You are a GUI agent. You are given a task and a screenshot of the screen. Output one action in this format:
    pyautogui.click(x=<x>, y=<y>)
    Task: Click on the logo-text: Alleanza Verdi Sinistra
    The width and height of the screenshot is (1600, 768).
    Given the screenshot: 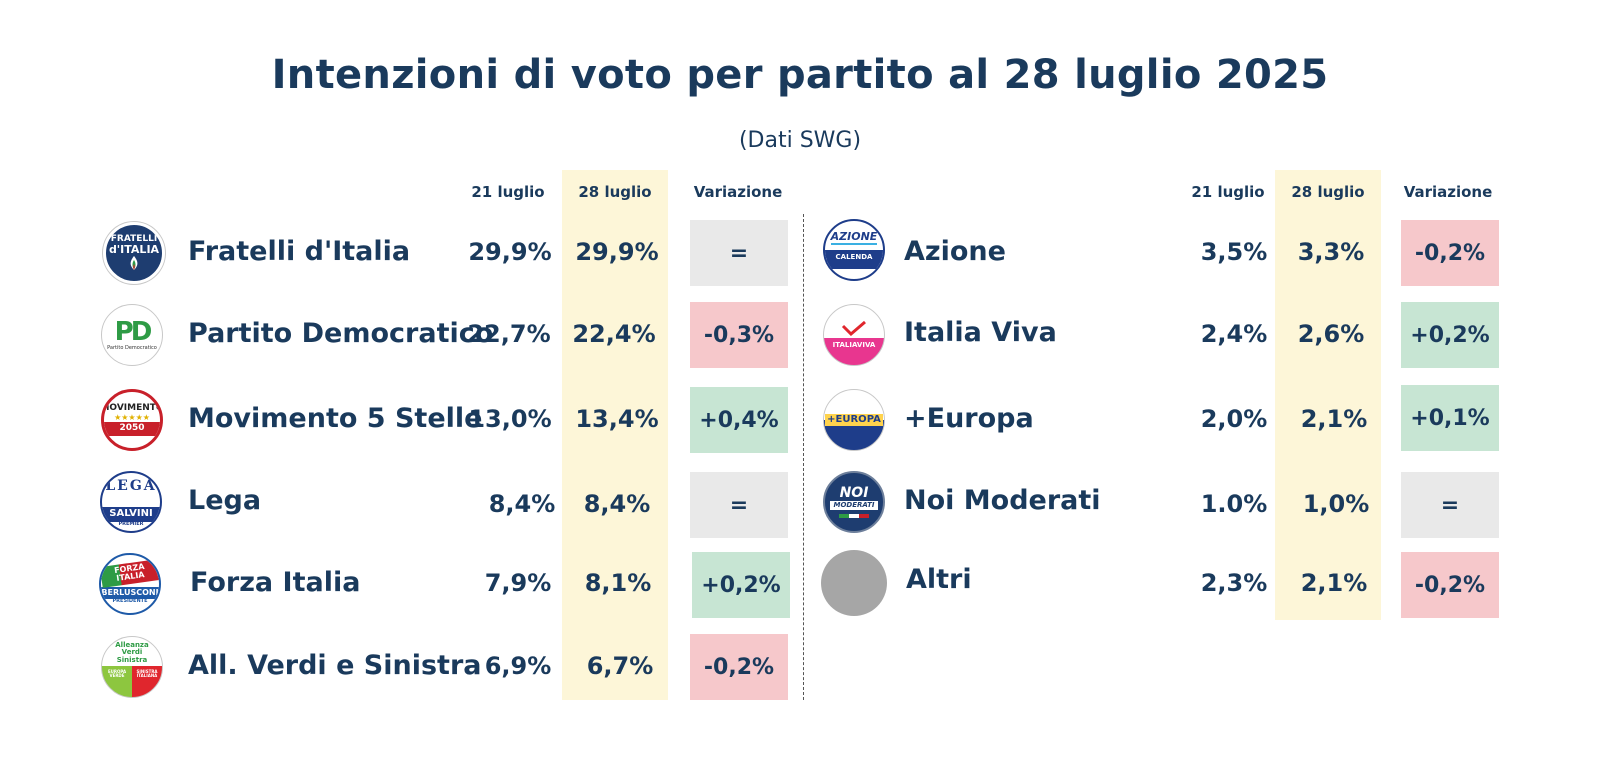 What is the action you would take?
    pyautogui.click(x=132, y=652)
    